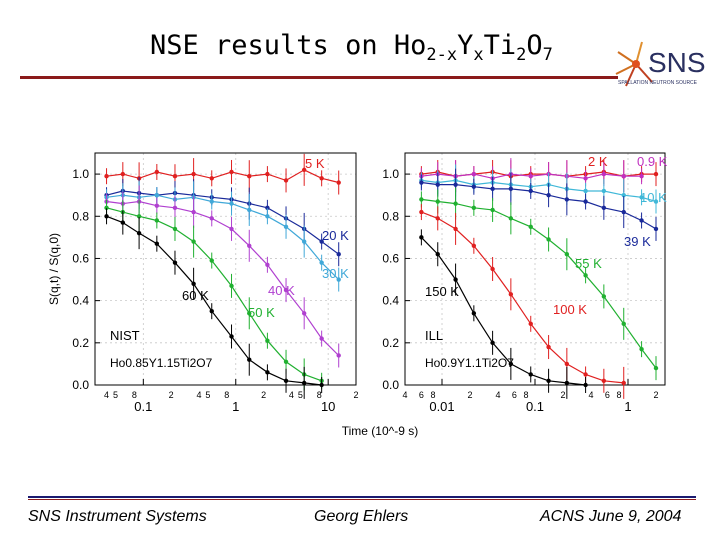  I want to click on series-label: 50 K, so click(261, 312).